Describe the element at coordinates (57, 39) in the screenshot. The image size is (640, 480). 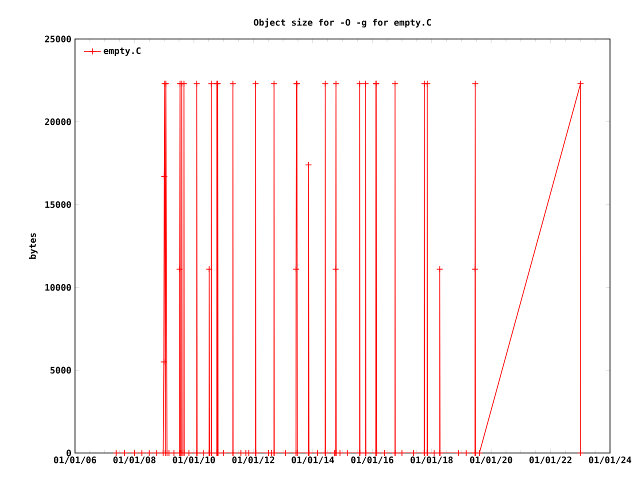
I see `y-tick-label: 25000` at that location.